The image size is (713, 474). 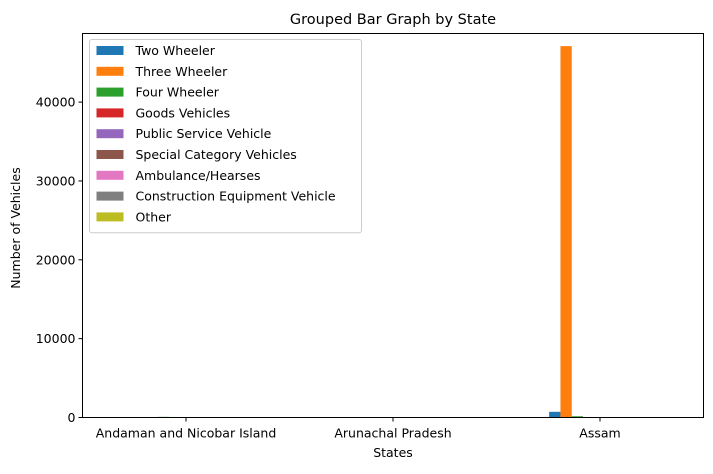 I want to click on legend-swatch-goods-vehicles, so click(x=110, y=112).